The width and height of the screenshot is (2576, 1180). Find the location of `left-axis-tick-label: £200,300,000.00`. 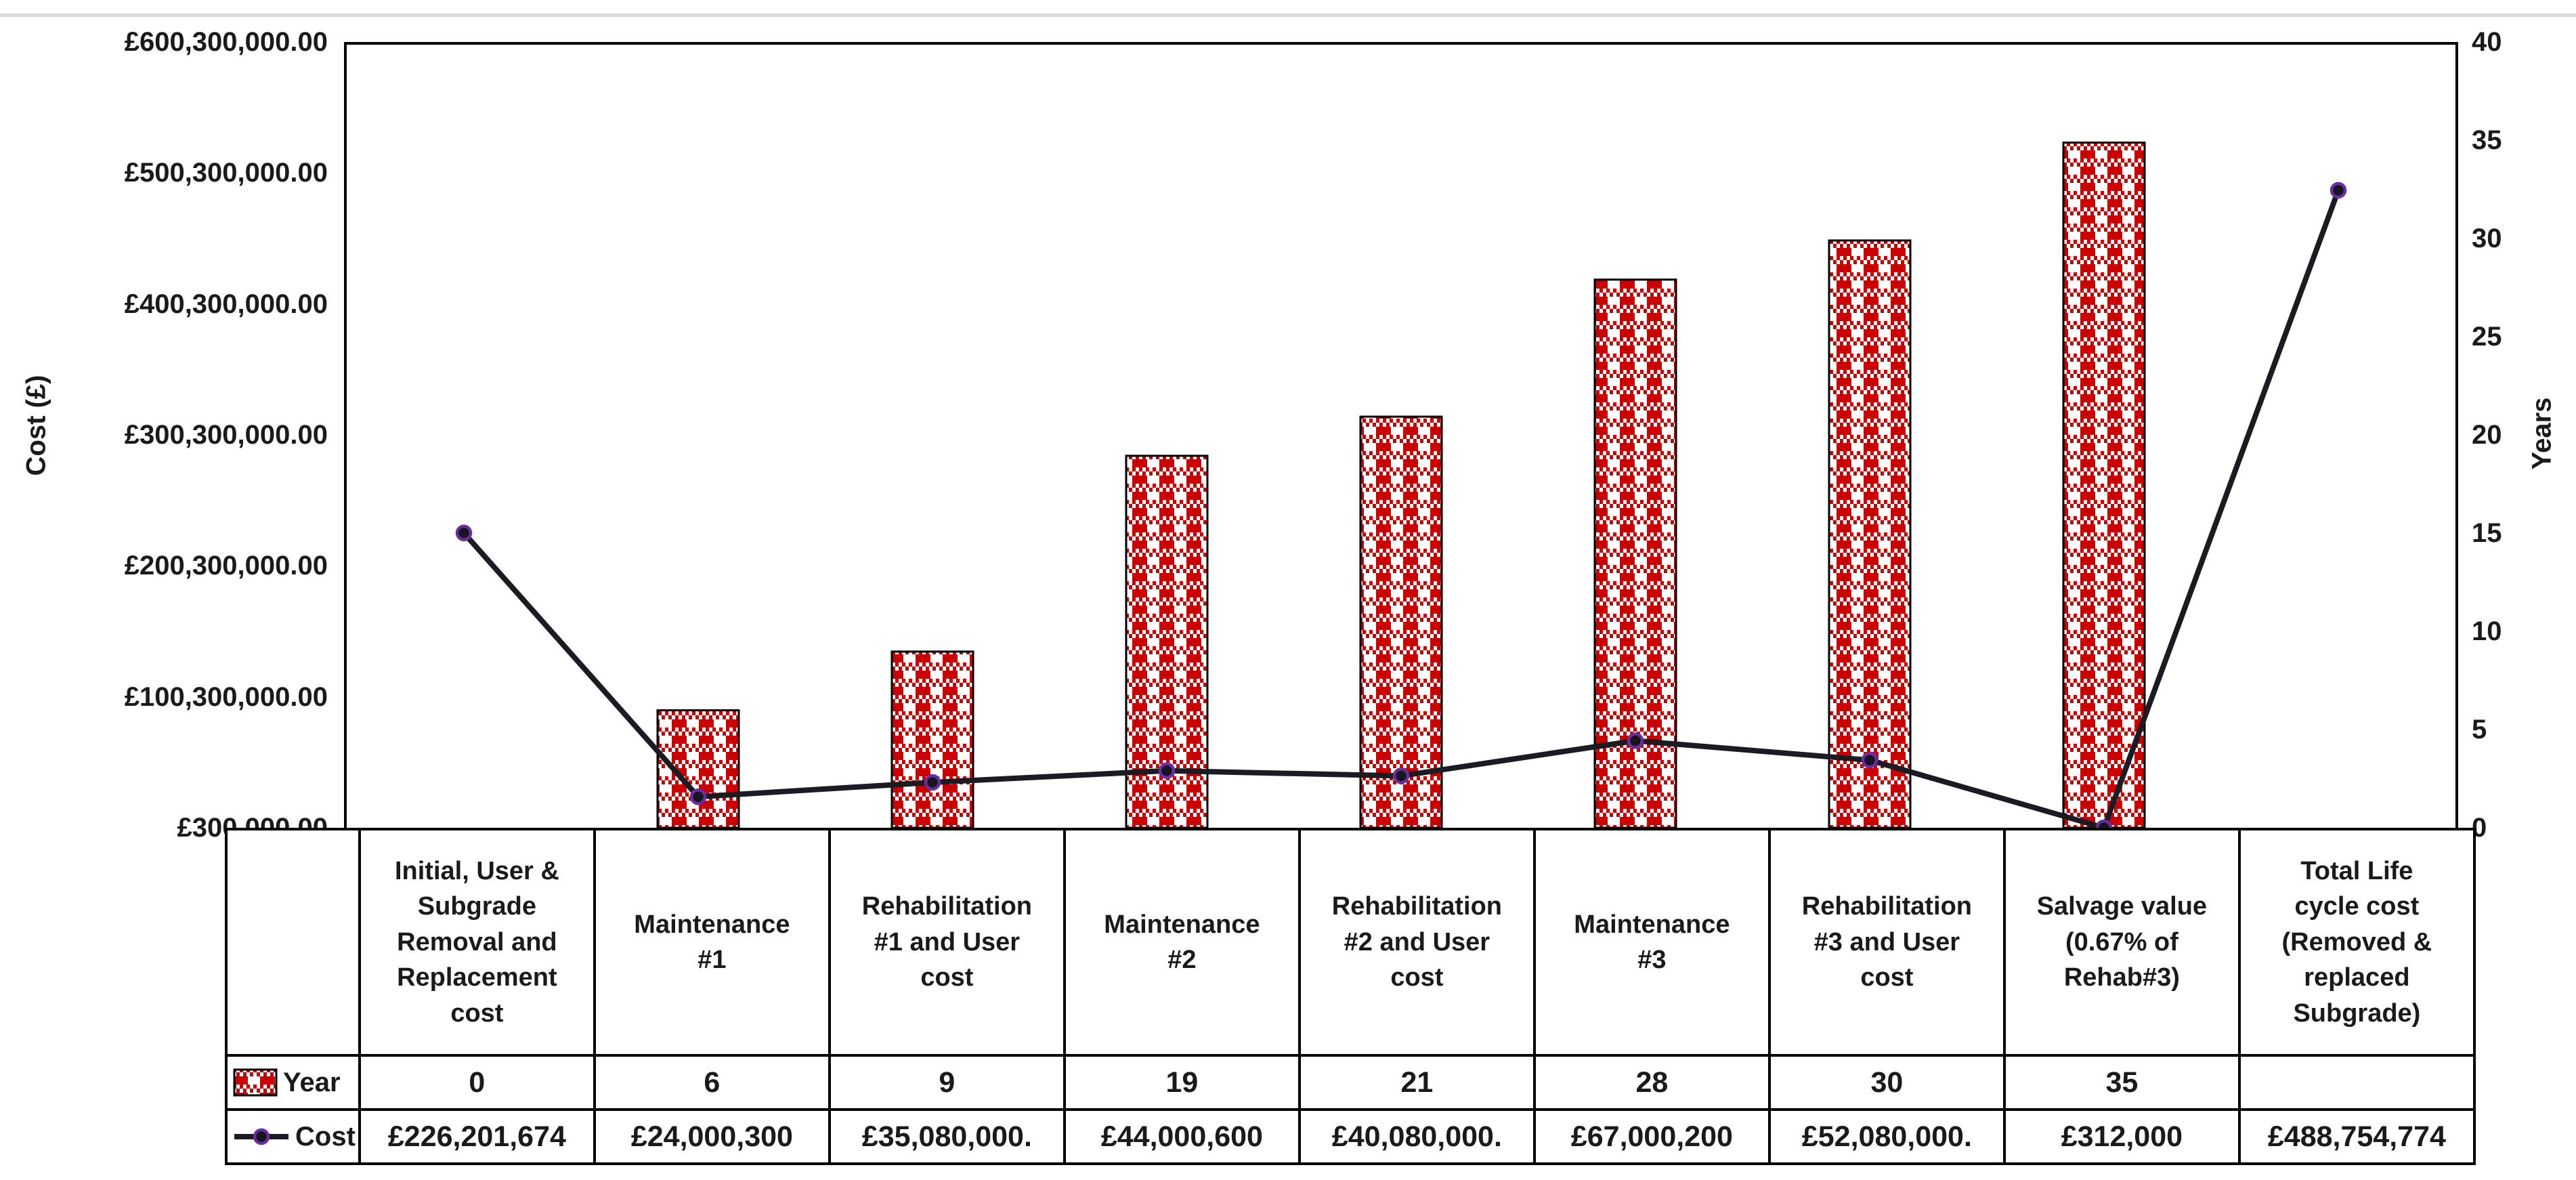

left-axis-tick-label: £200,300,000.00 is located at coordinates (226, 566).